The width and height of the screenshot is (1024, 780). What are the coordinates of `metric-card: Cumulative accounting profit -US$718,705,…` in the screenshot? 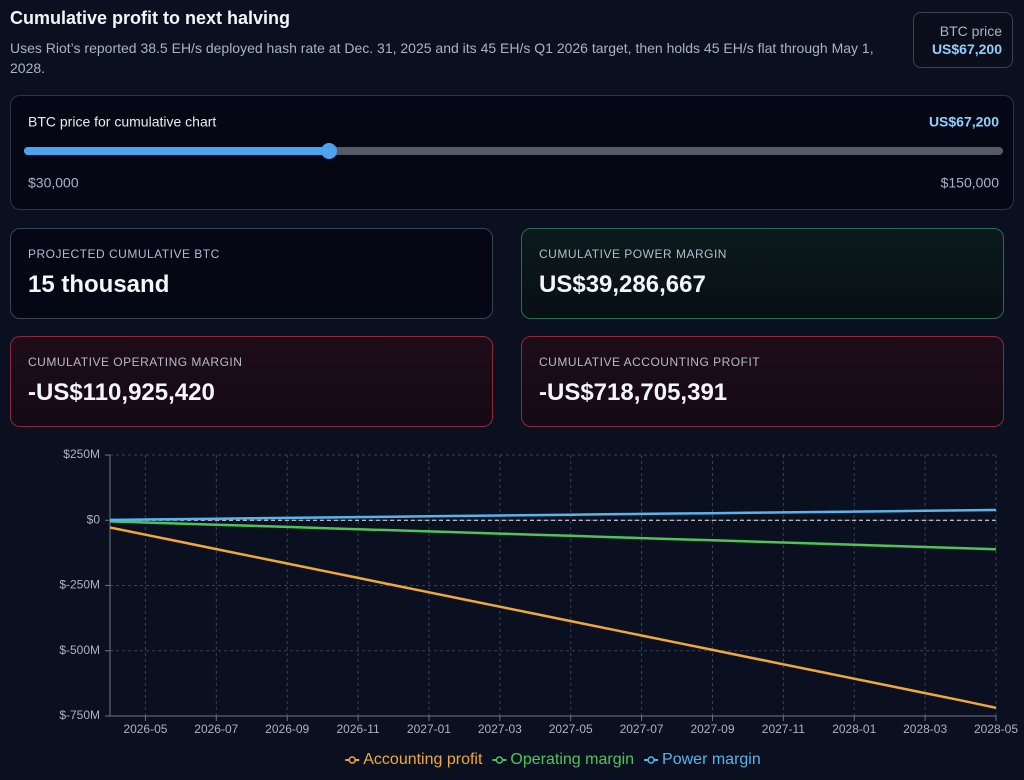 It's located at (762, 381).